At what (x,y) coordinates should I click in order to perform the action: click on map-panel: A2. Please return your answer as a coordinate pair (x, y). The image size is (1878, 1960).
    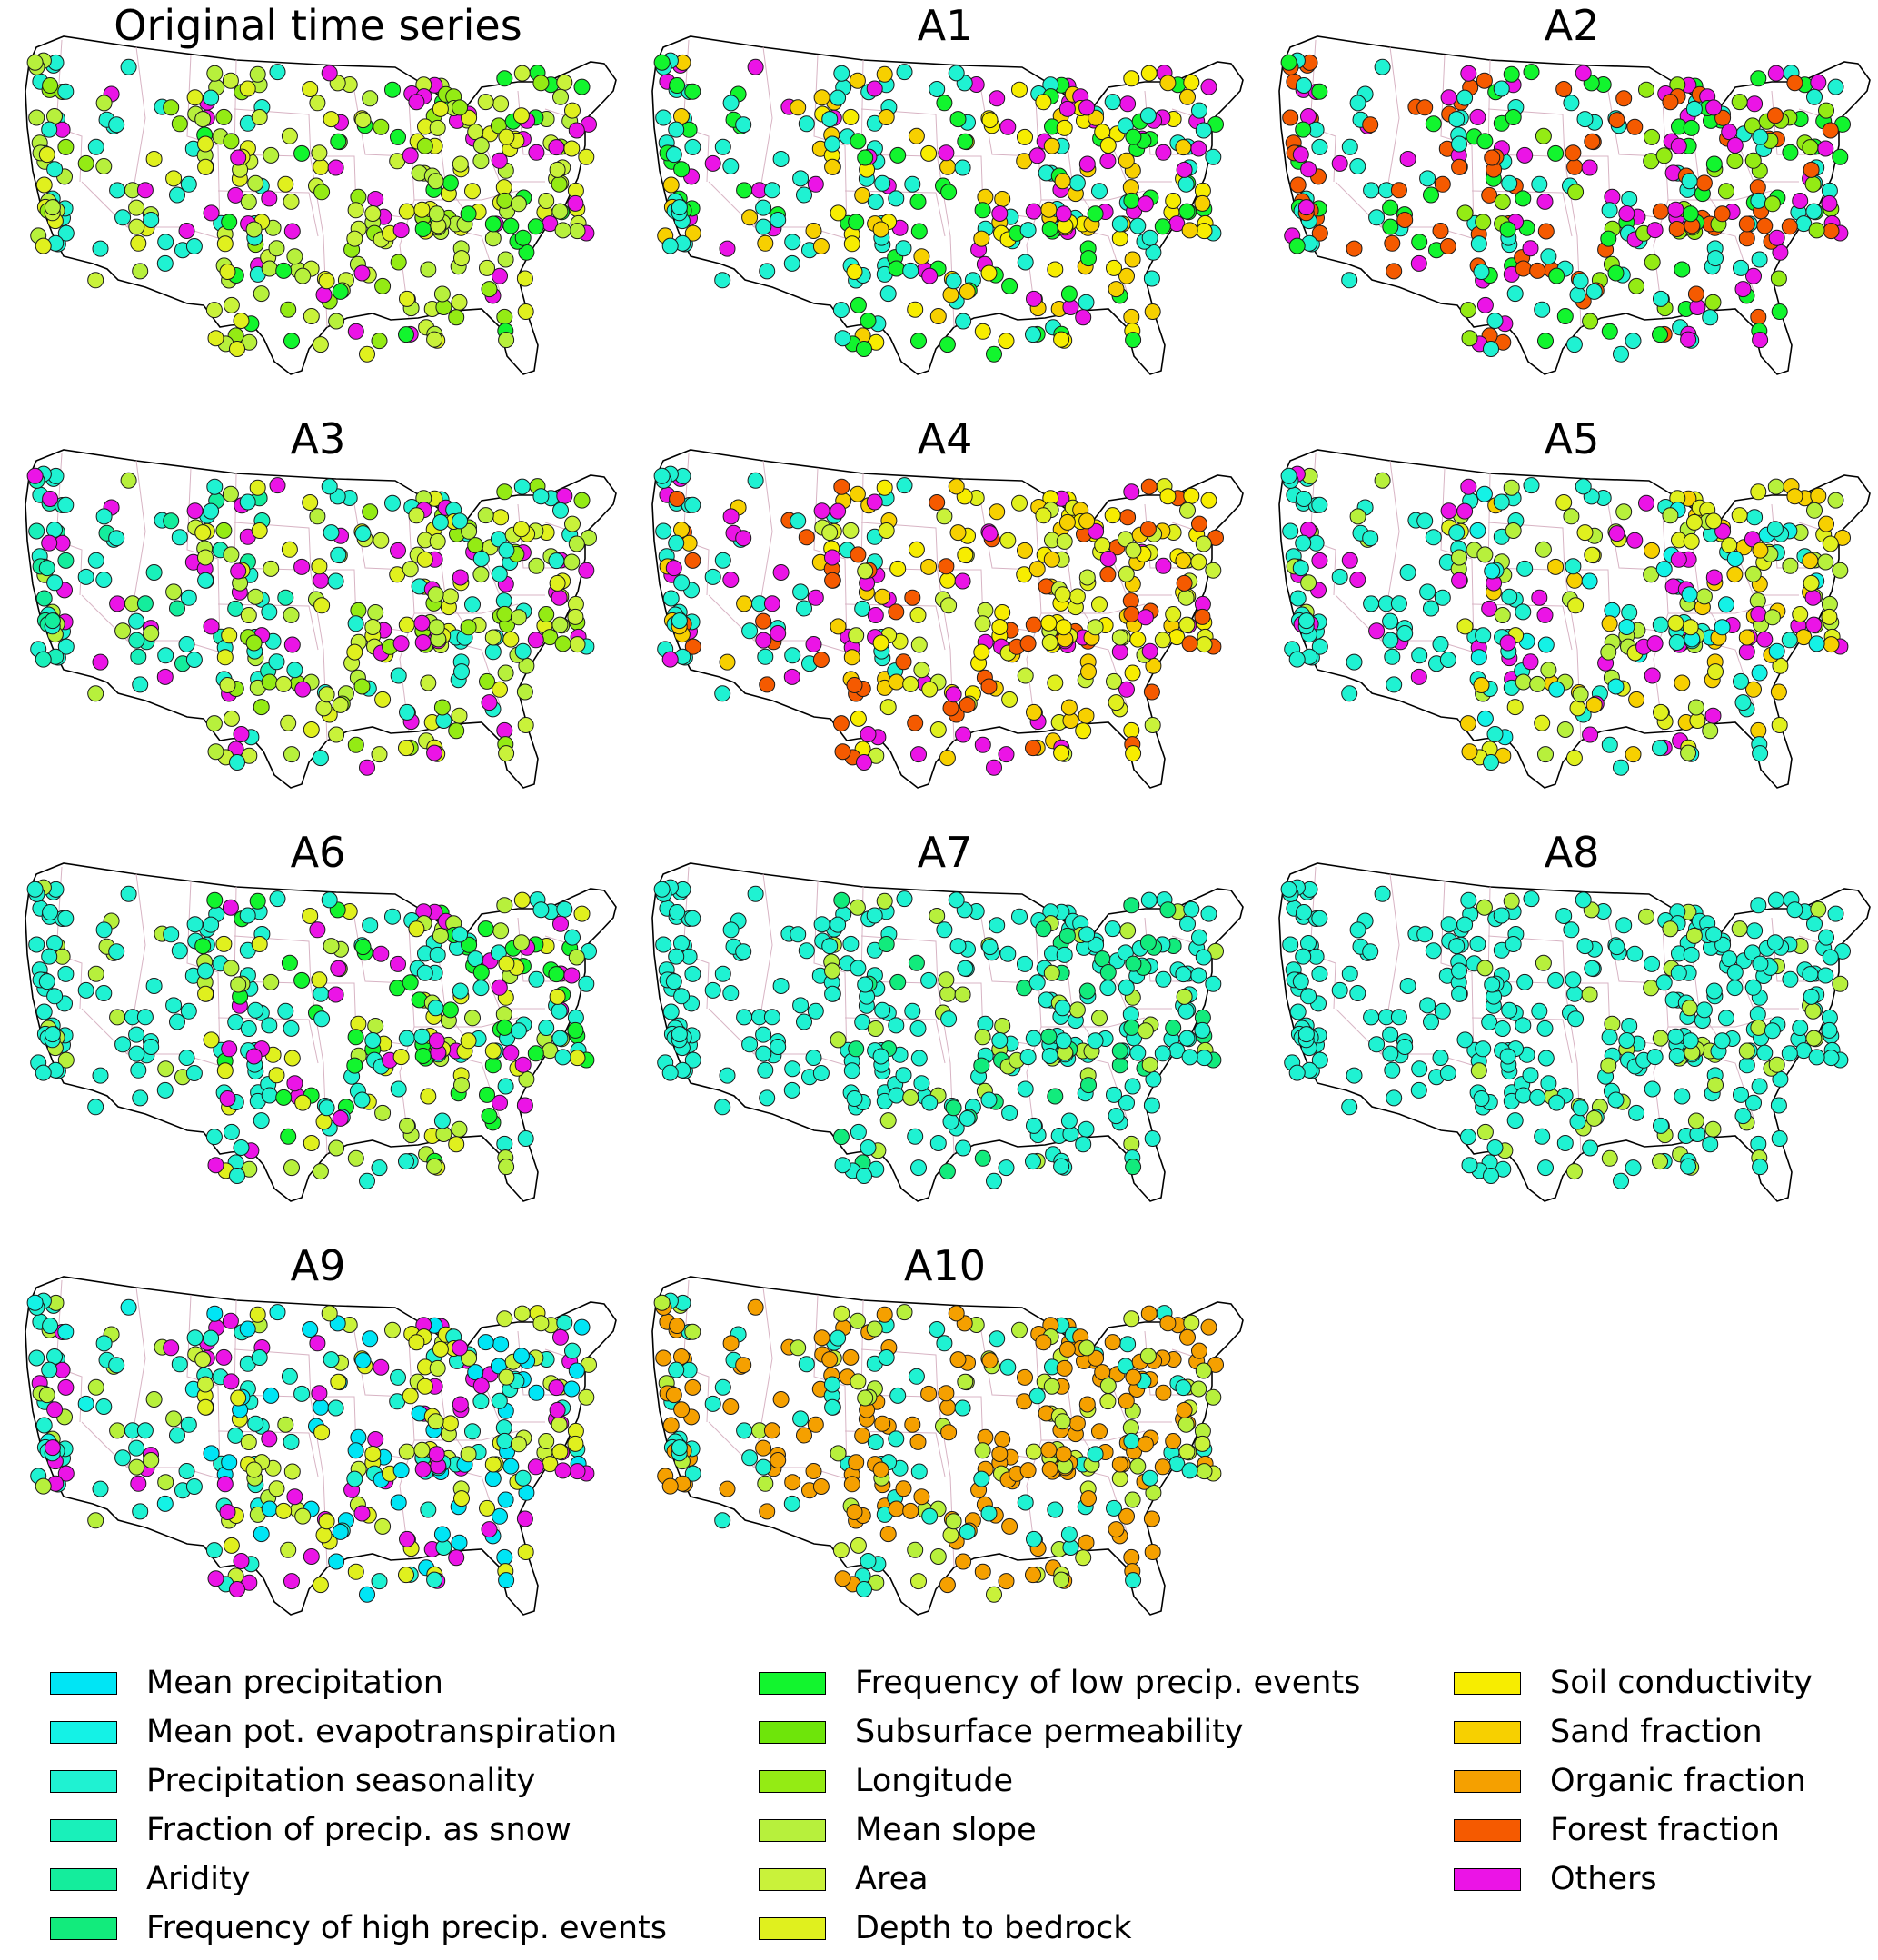
    Looking at the image, I should click on (1570, 204).